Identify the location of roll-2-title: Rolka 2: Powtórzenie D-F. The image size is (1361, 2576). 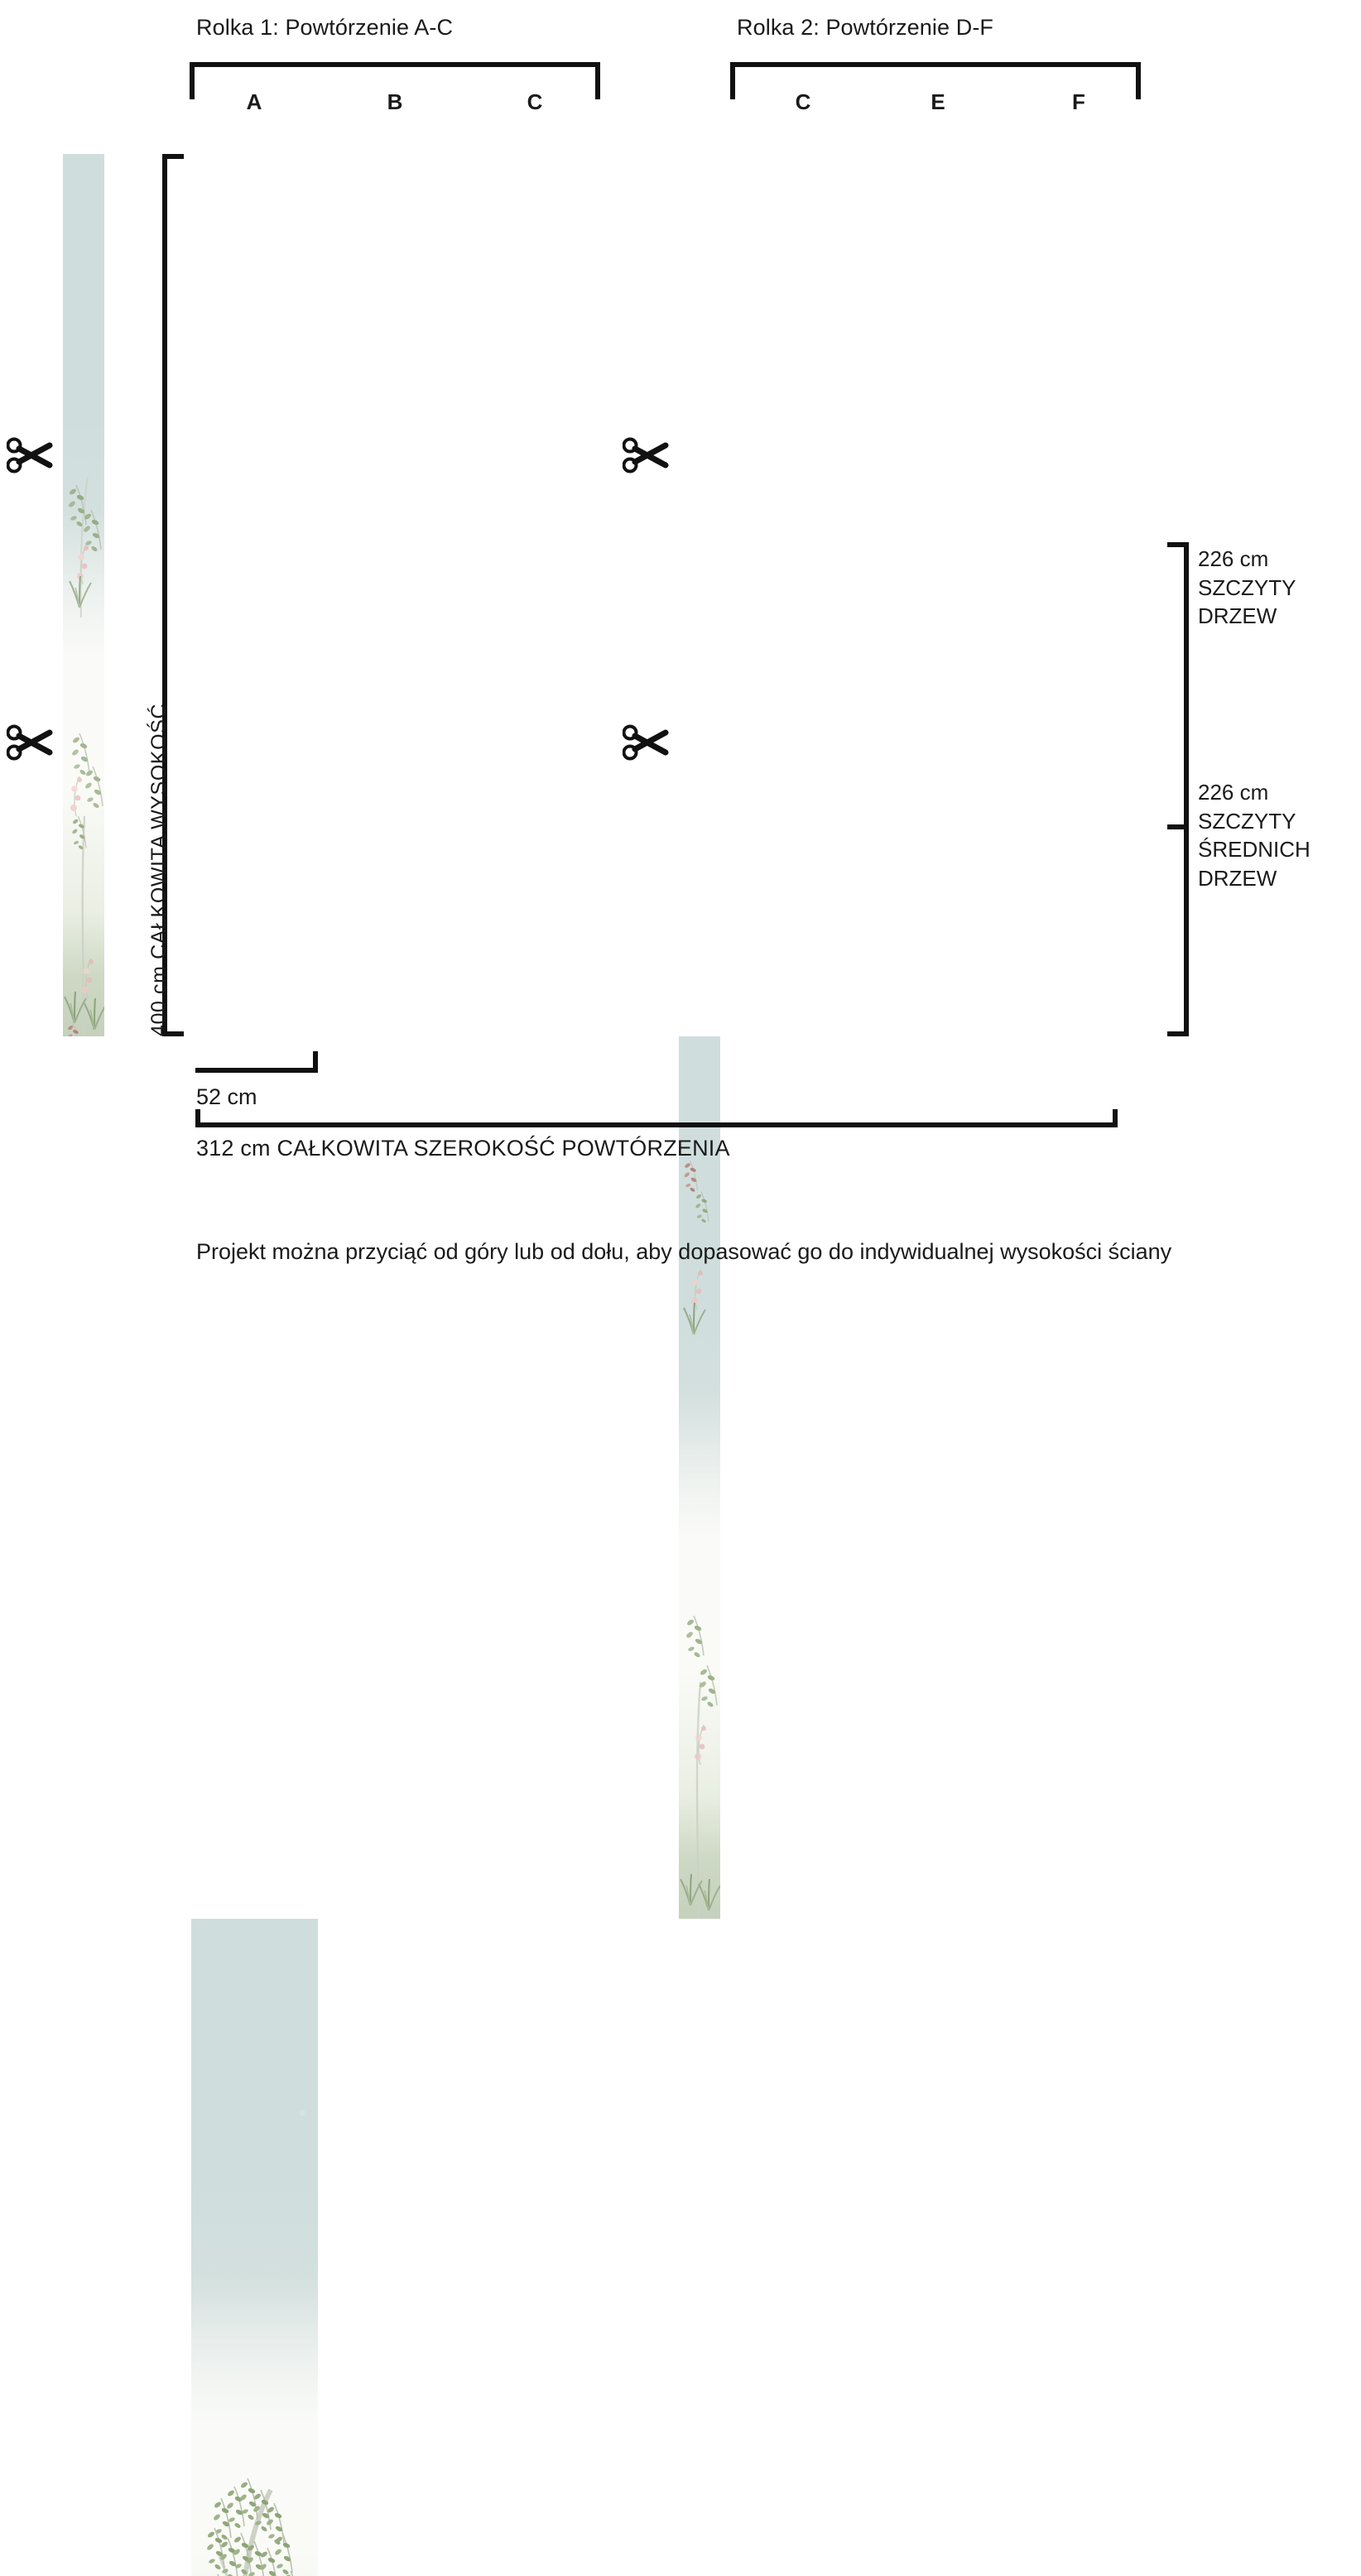
(865, 27).